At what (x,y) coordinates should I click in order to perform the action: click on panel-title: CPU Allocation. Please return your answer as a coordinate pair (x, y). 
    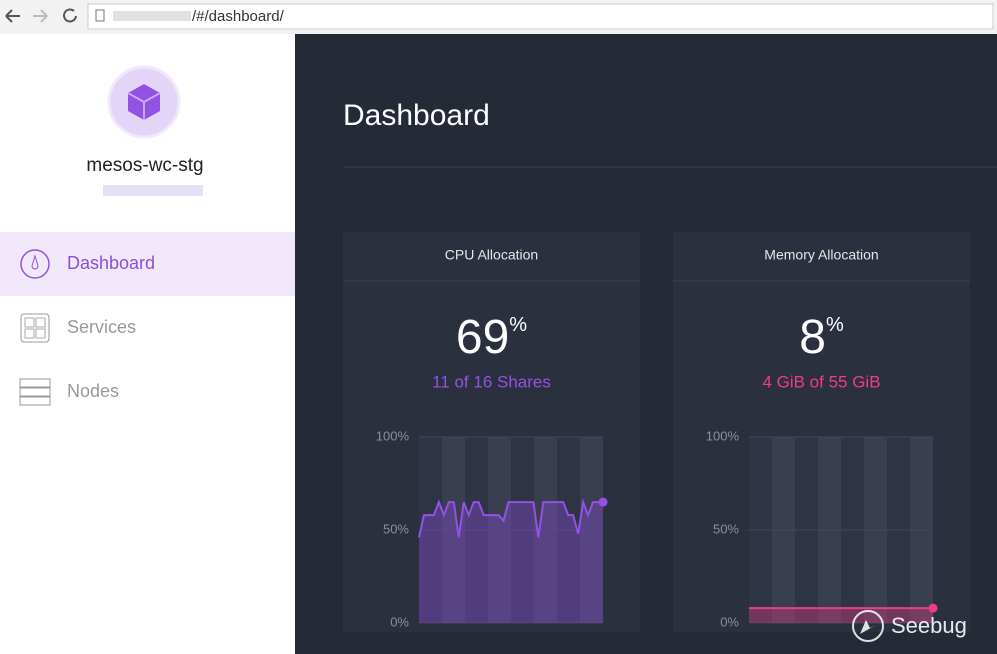
    Looking at the image, I should click on (491, 255).